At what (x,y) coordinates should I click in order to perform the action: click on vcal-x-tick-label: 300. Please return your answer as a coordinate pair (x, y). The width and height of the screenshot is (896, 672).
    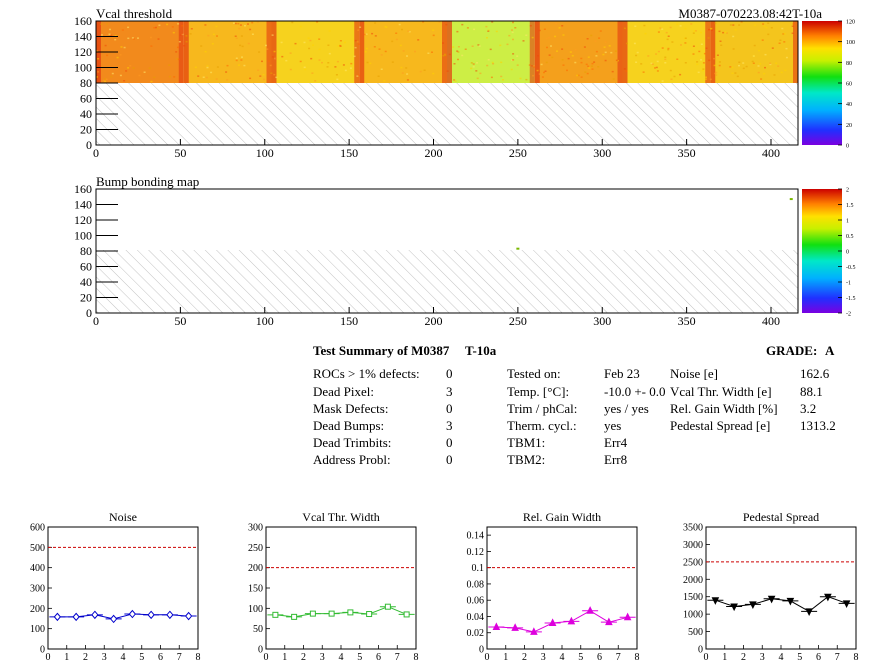
    Looking at the image, I should click on (602, 153).